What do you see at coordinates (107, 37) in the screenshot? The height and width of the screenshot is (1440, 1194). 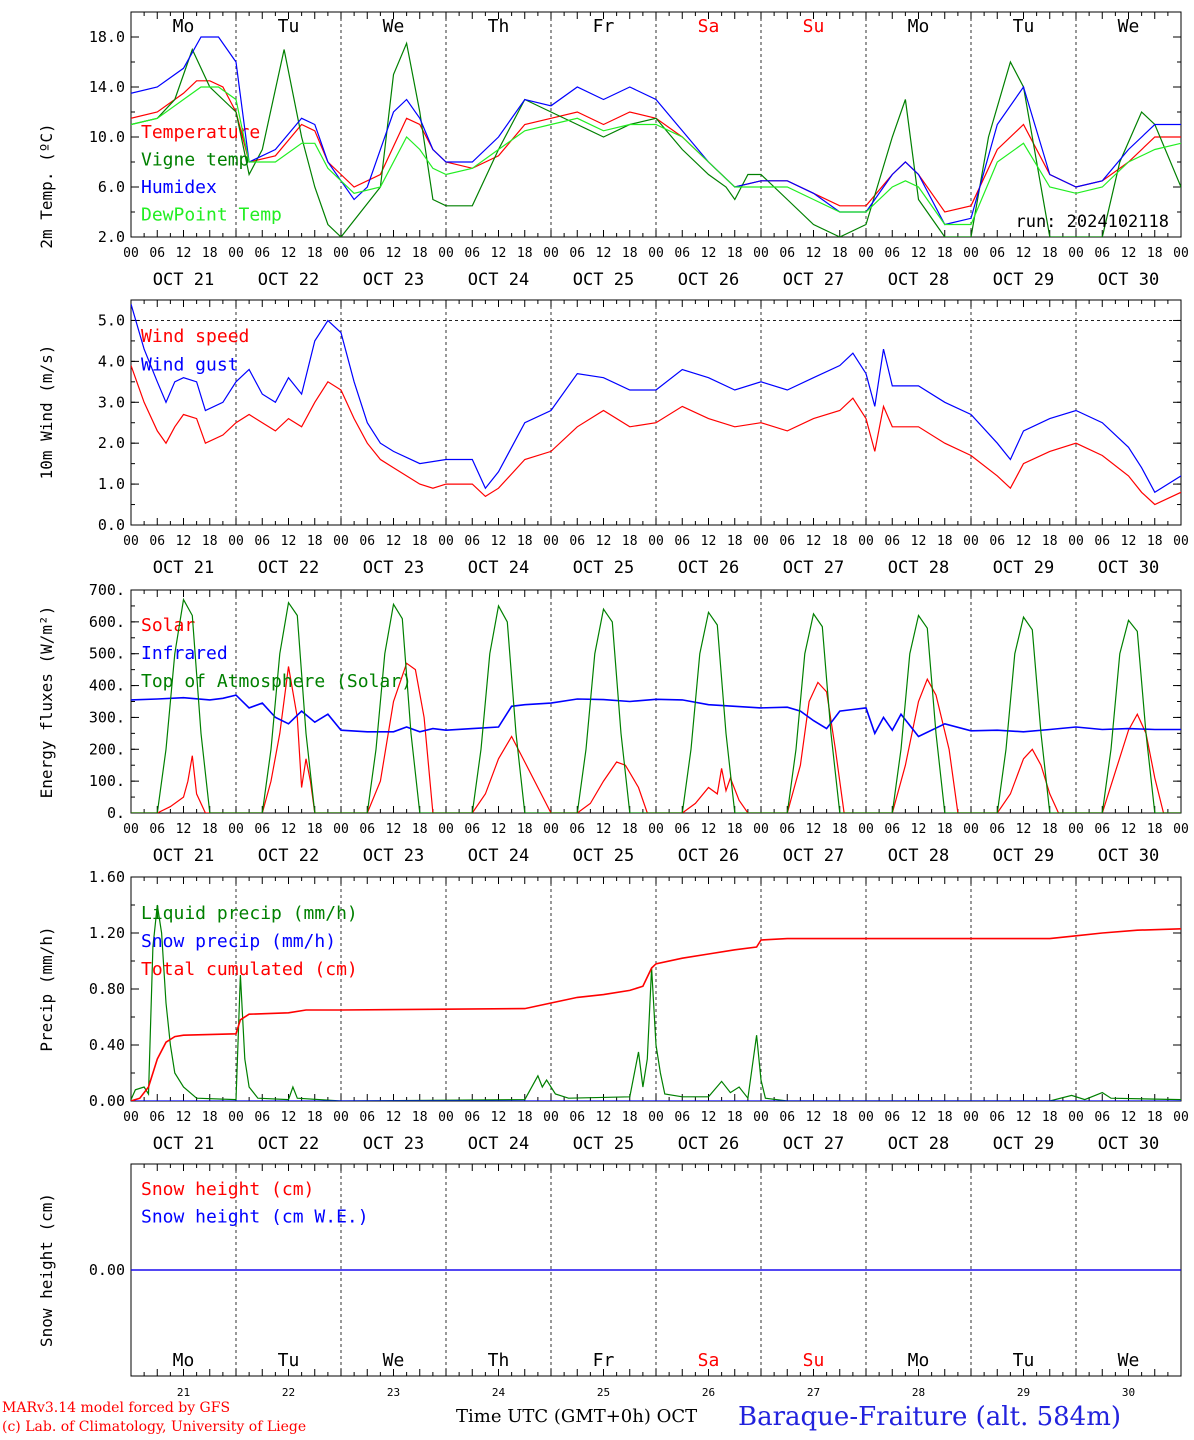 I see `y-tick-label: 18.0` at bounding box center [107, 37].